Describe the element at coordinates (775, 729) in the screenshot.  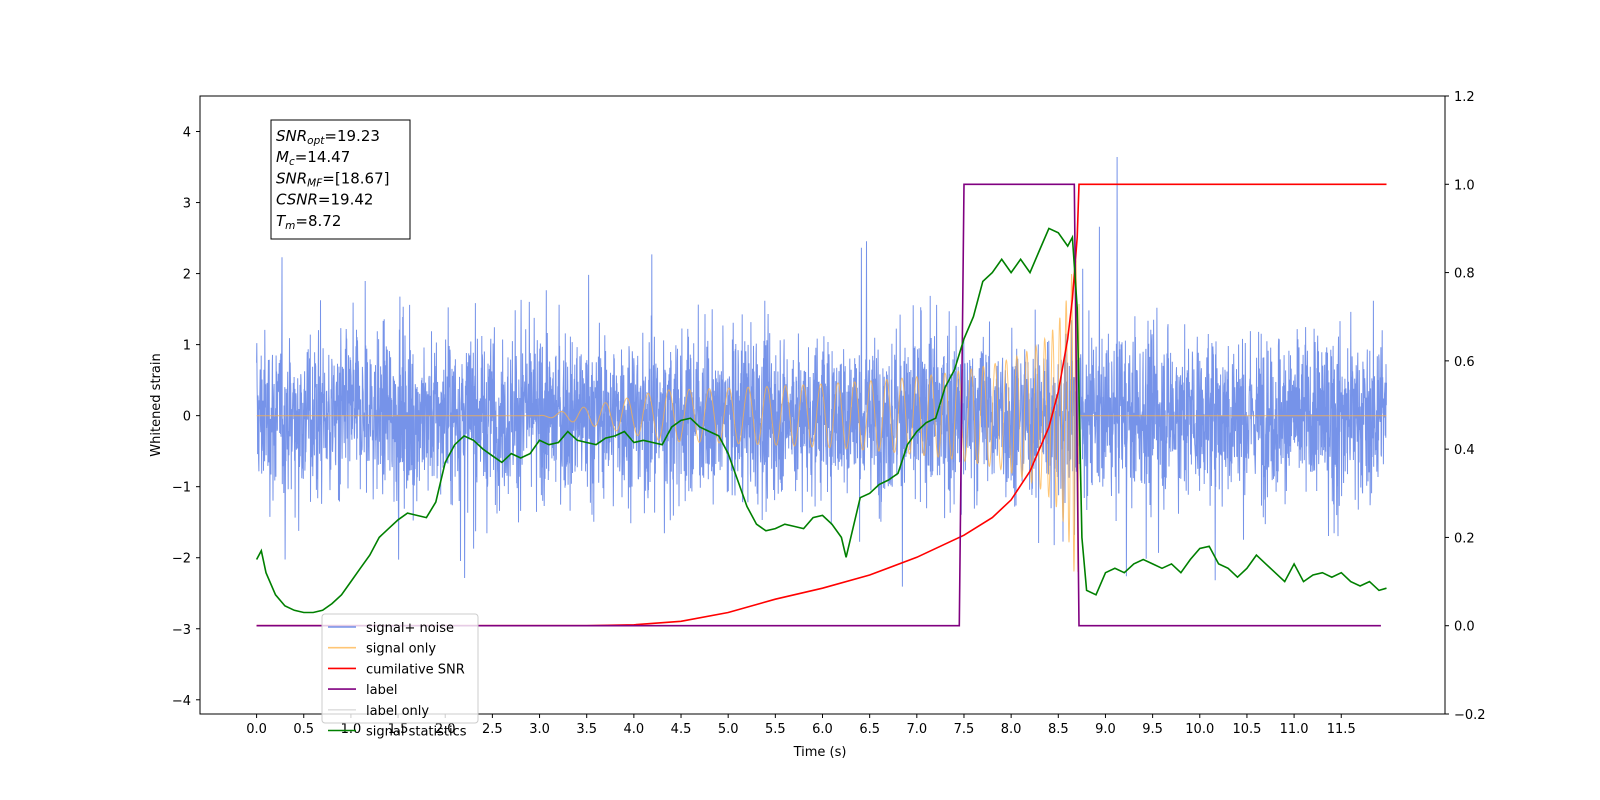
I see `x-tick-label: 5.5` at that location.